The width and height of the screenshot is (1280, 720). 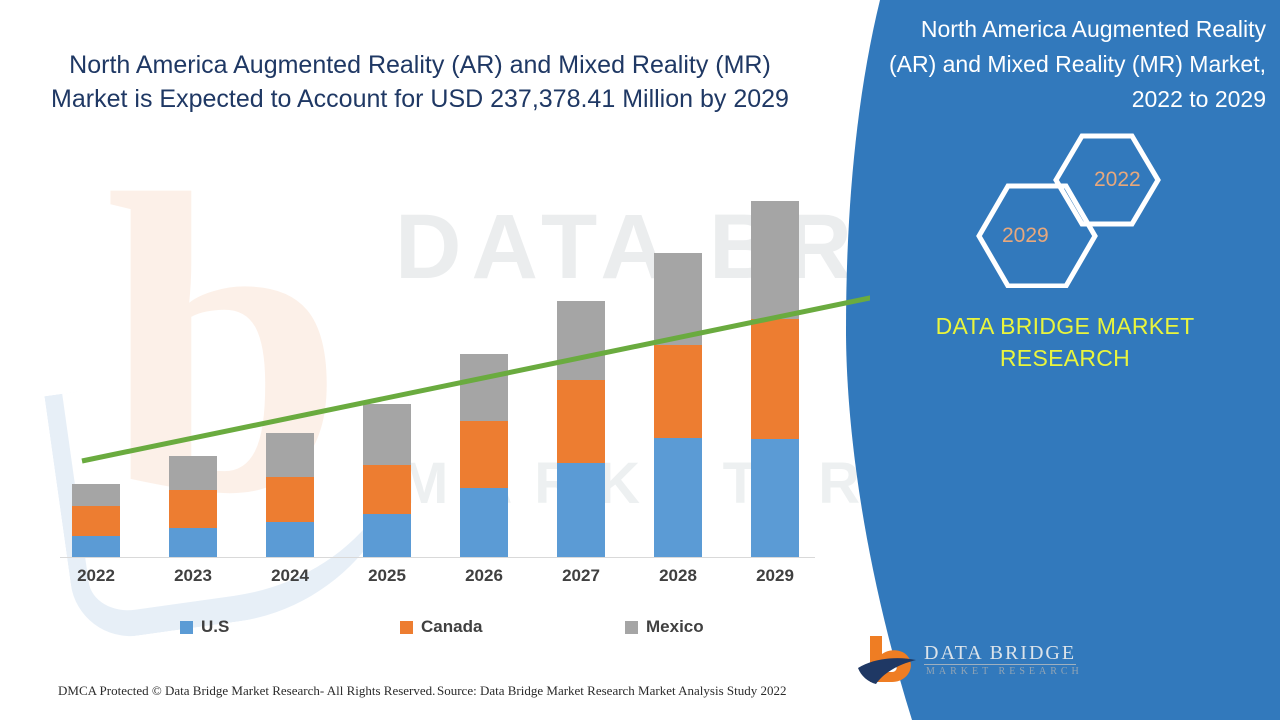 What do you see at coordinates (1000, 653) in the screenshot?
I see `logo-text-main: DATA BRIDGE` at bounding box center [1000, 653].